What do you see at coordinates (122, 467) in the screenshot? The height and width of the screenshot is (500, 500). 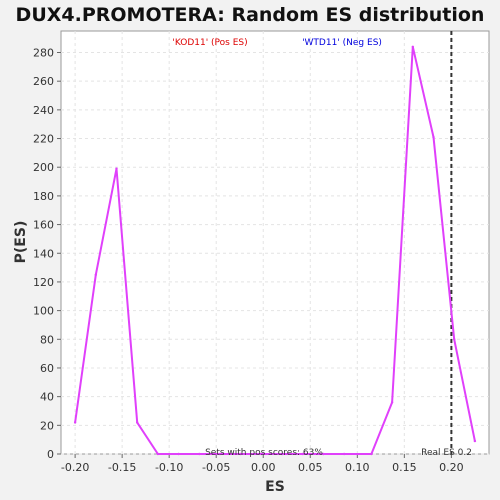 I see `x-tick-label: -0.15` at bounding box center [122, 467].